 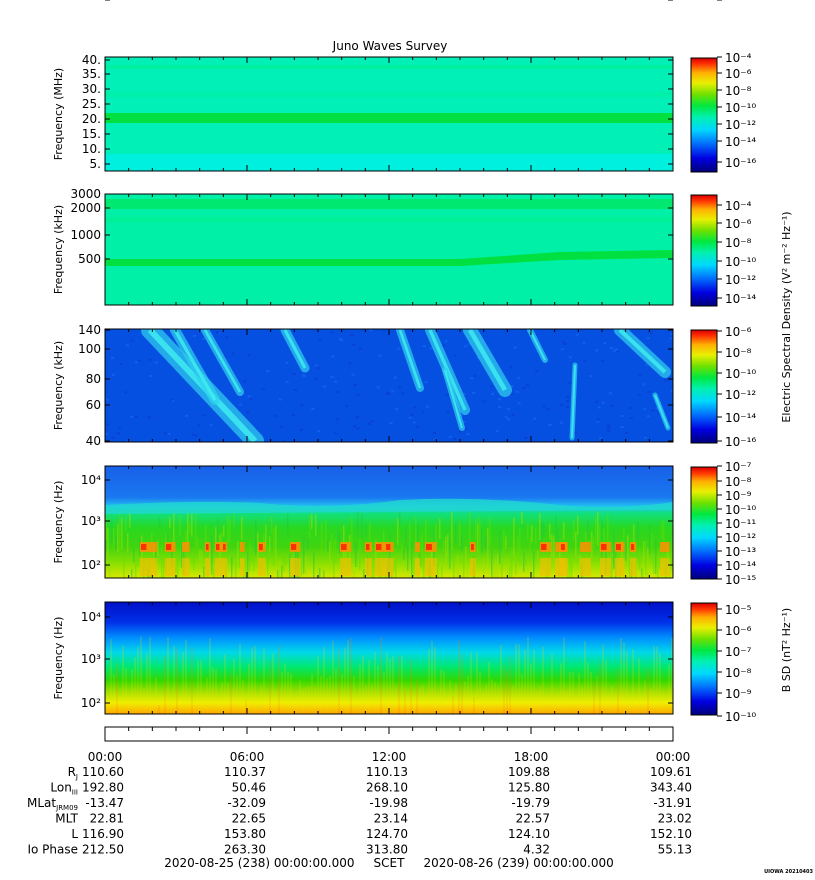 What do you see at coordinates (245, 850) in the screenshot?
I see `ephemeris-value: 263.30` at bounding box center [245, 850].